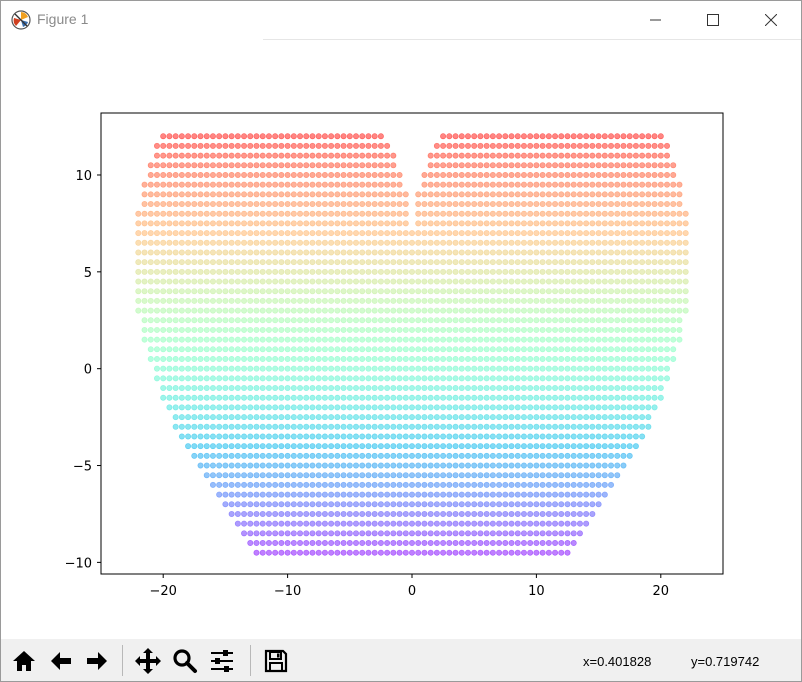 This screenshot has height=682, width=802. Describe the element at coordinates (147, 660) in the screenshot. I see `pan-button` at that location.